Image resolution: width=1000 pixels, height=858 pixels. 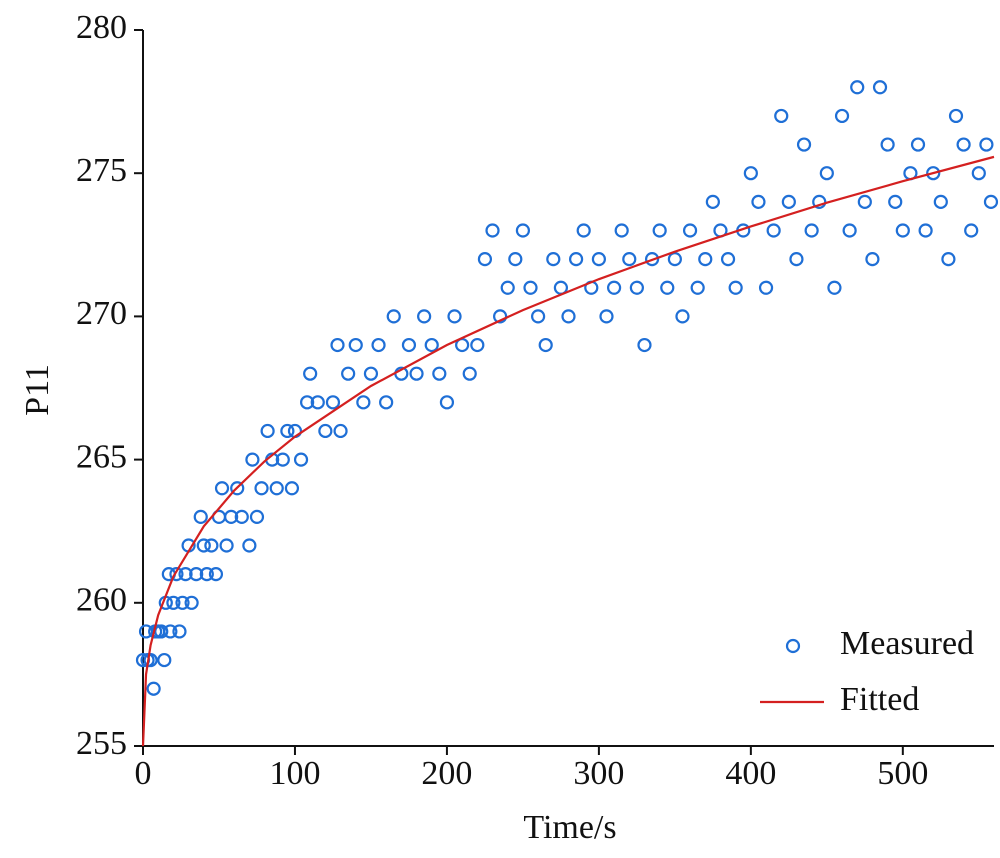 I want to click on y-axis-title: P11, so click(x=37, y=390).